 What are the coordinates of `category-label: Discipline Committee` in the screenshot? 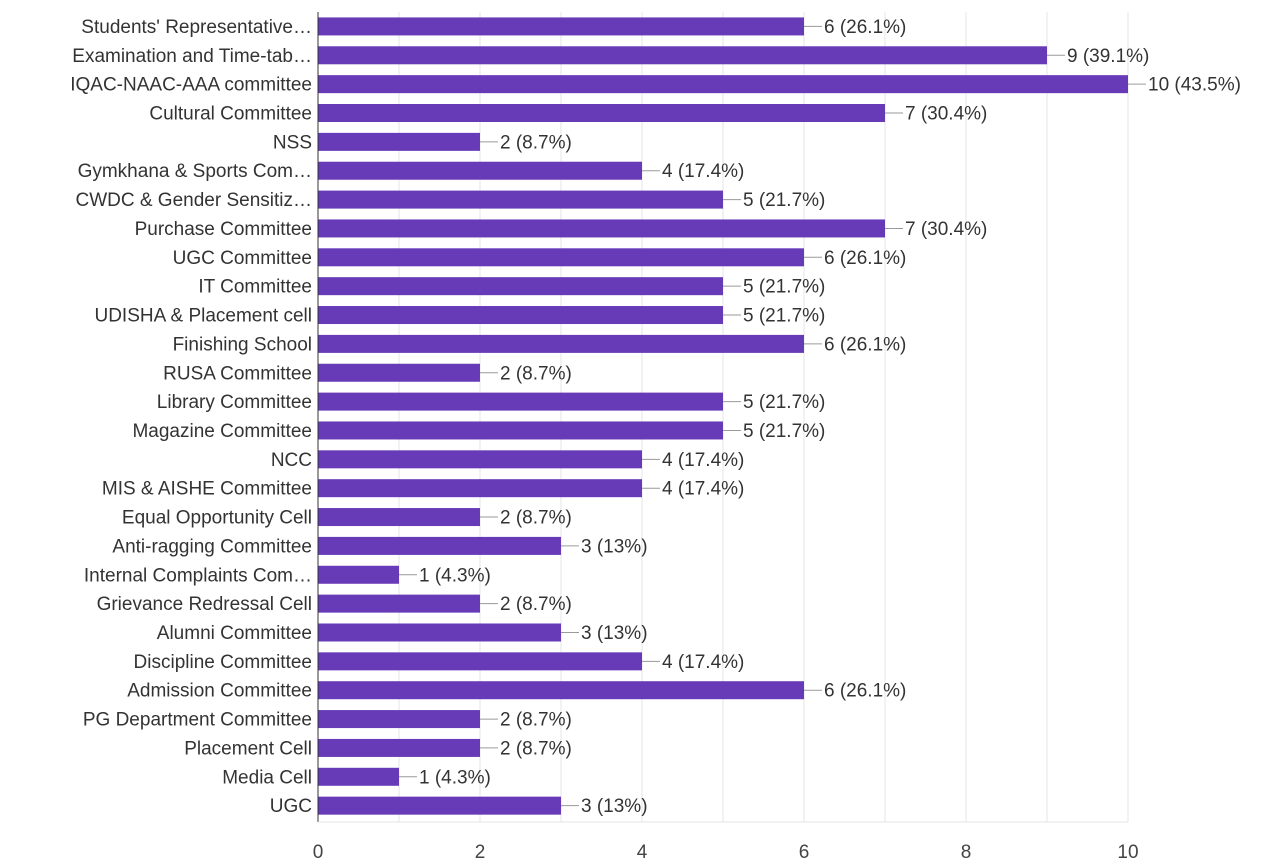 It's located at (223, 662).